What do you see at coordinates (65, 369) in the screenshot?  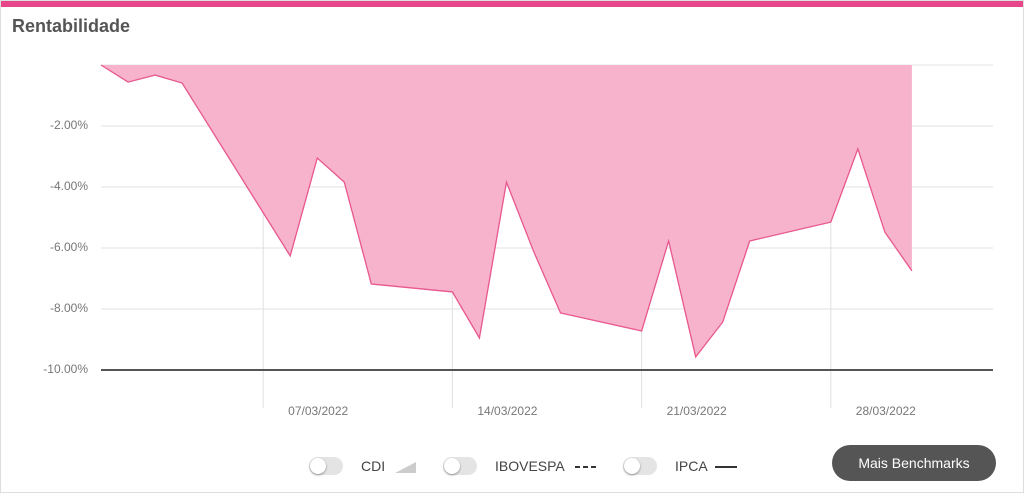 I see `y-tick-label: -10.00%` at bounding box center [65, 369].